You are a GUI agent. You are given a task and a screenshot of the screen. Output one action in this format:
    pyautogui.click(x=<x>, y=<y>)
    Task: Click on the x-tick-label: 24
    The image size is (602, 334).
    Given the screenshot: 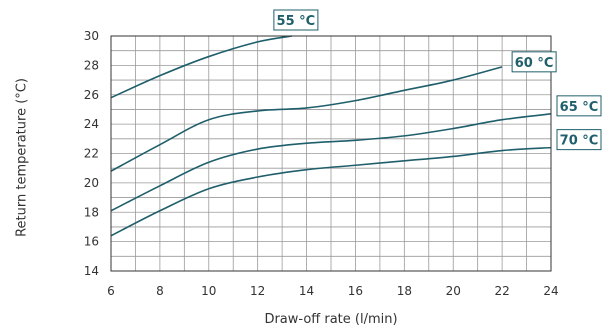 What is the action you would take?
    pyautogui.click(x=550, y=291)
    